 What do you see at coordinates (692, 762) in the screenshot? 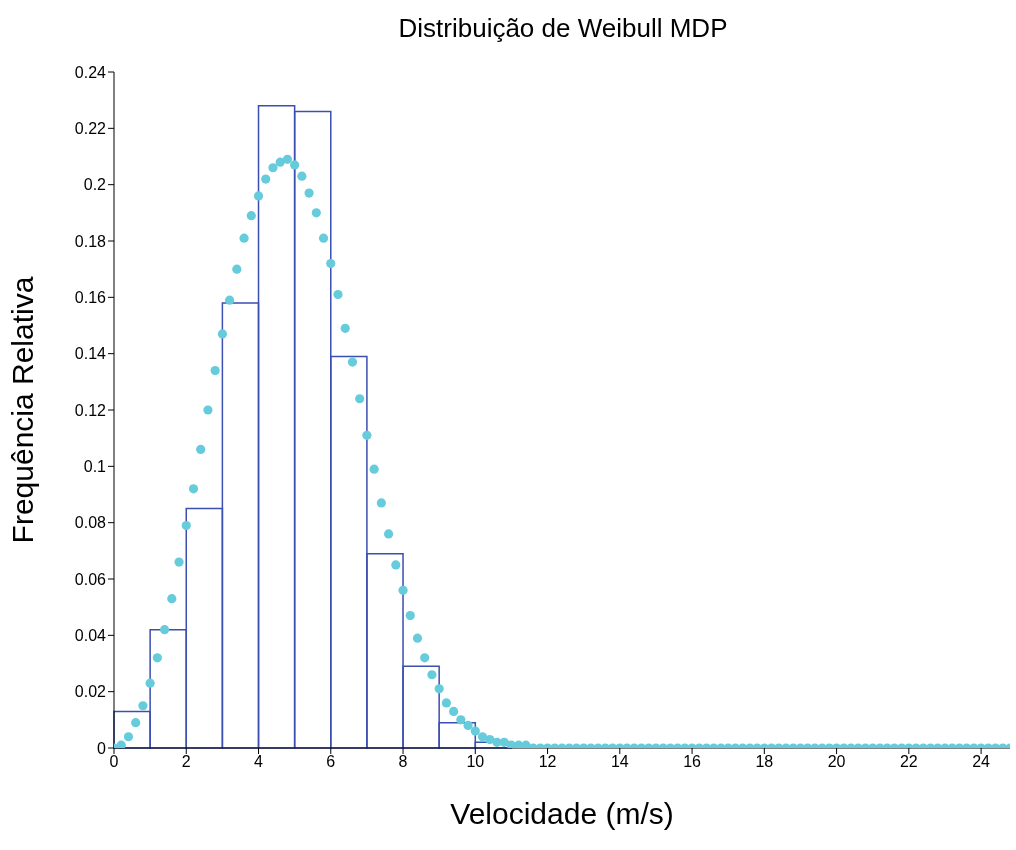
I see `x-tick-label: 16` at bounding box center [692, 762].